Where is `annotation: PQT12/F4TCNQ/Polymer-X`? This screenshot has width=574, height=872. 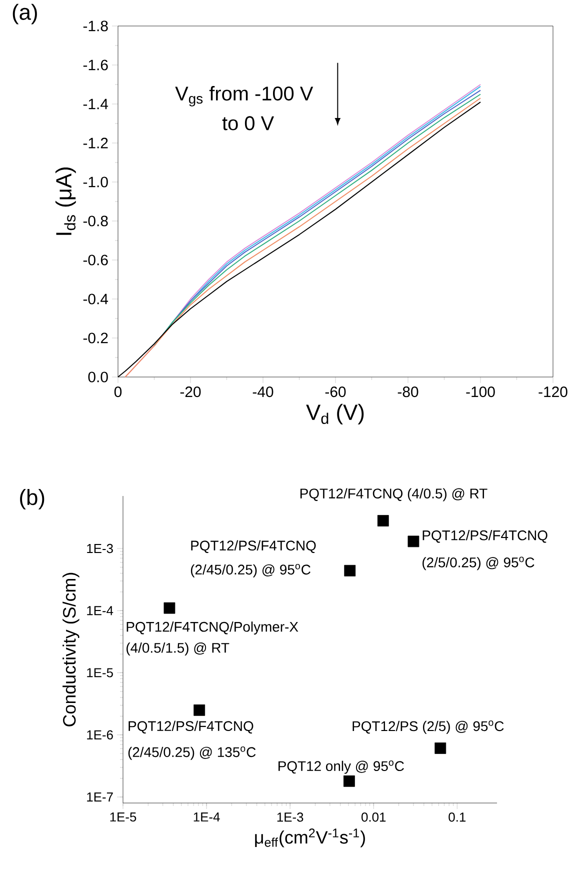 annotation: PQT12/F4TCNQ/Polymer-X is located at coordinates (212, 628).